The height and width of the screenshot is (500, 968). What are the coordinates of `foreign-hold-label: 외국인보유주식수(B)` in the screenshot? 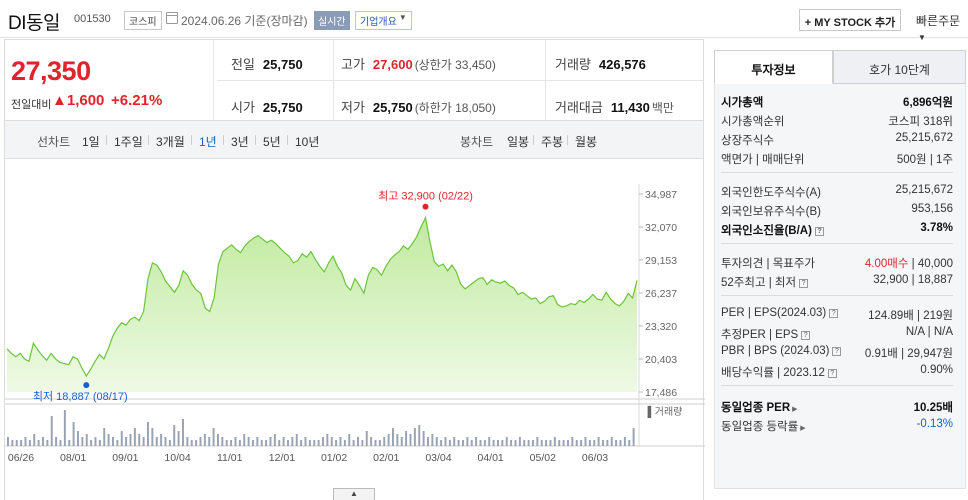 It's located at (771, 212).